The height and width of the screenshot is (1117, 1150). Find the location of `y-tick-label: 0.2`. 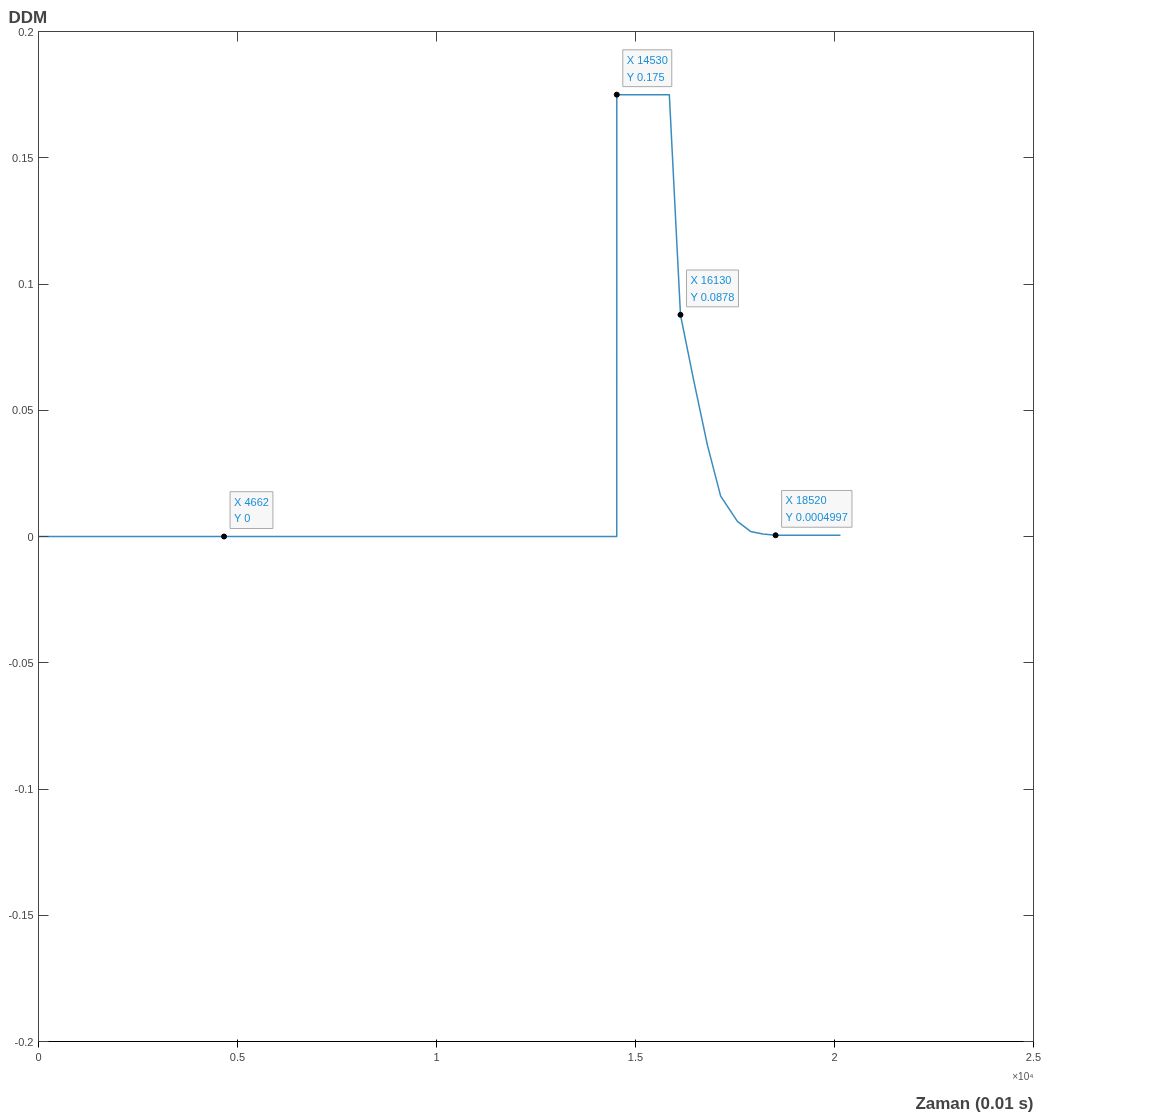

y-tick-label: 0.2 is located at coordinates (26, 31).